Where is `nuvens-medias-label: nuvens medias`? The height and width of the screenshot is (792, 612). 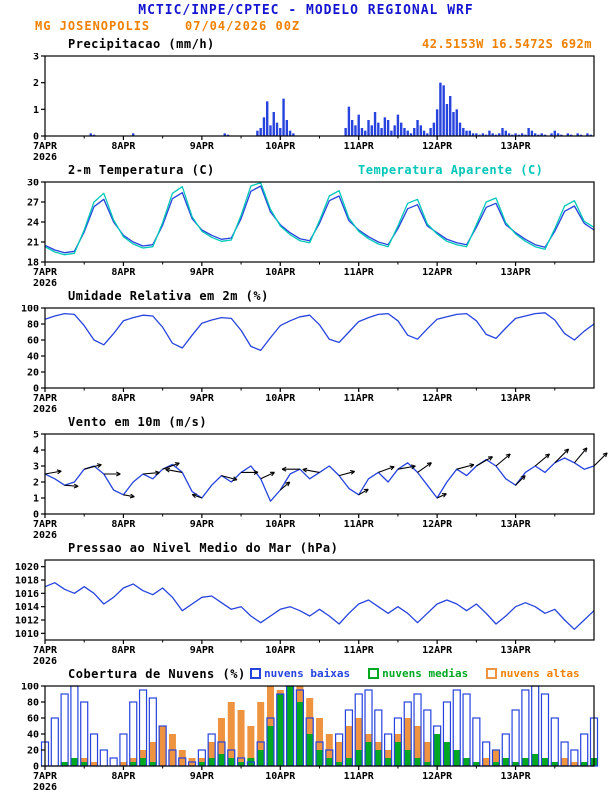
nuvens-medias-label: nuvens medias is located at coordinates (425, 673).